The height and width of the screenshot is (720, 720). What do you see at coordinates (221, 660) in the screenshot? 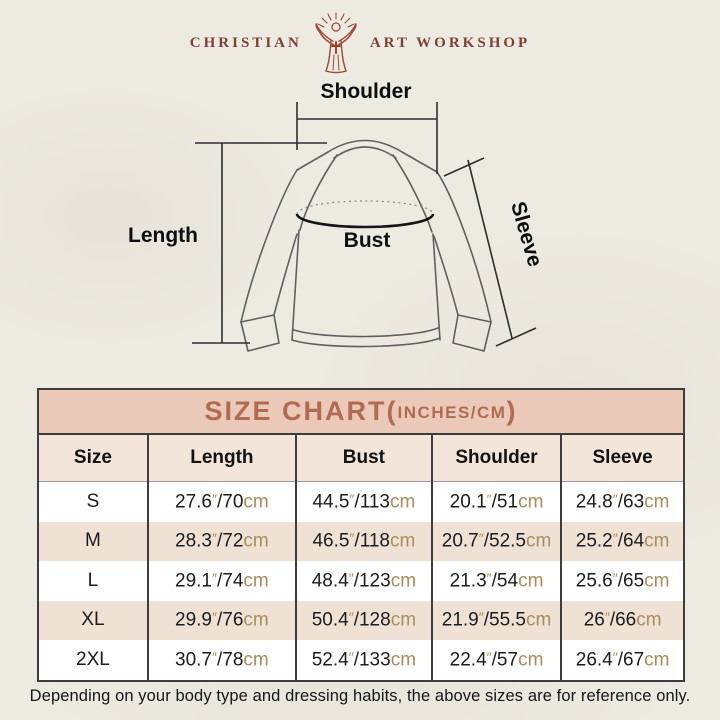
I see `cell-length: 30.7″/78cm` at bounding box center [221, 660].